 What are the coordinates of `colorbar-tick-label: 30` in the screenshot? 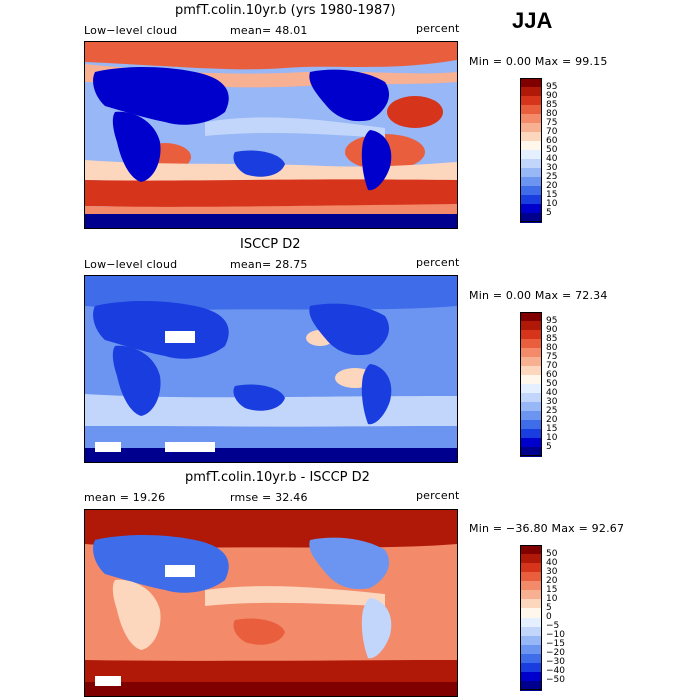 It's located at (552, 571).